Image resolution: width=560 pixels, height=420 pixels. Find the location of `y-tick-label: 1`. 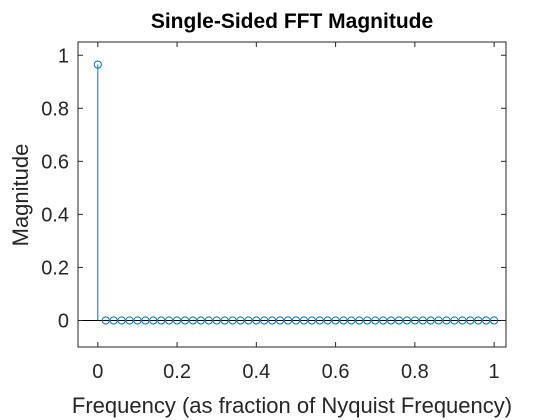

y-tick-label: 1 is located at coordinates (63, 56).